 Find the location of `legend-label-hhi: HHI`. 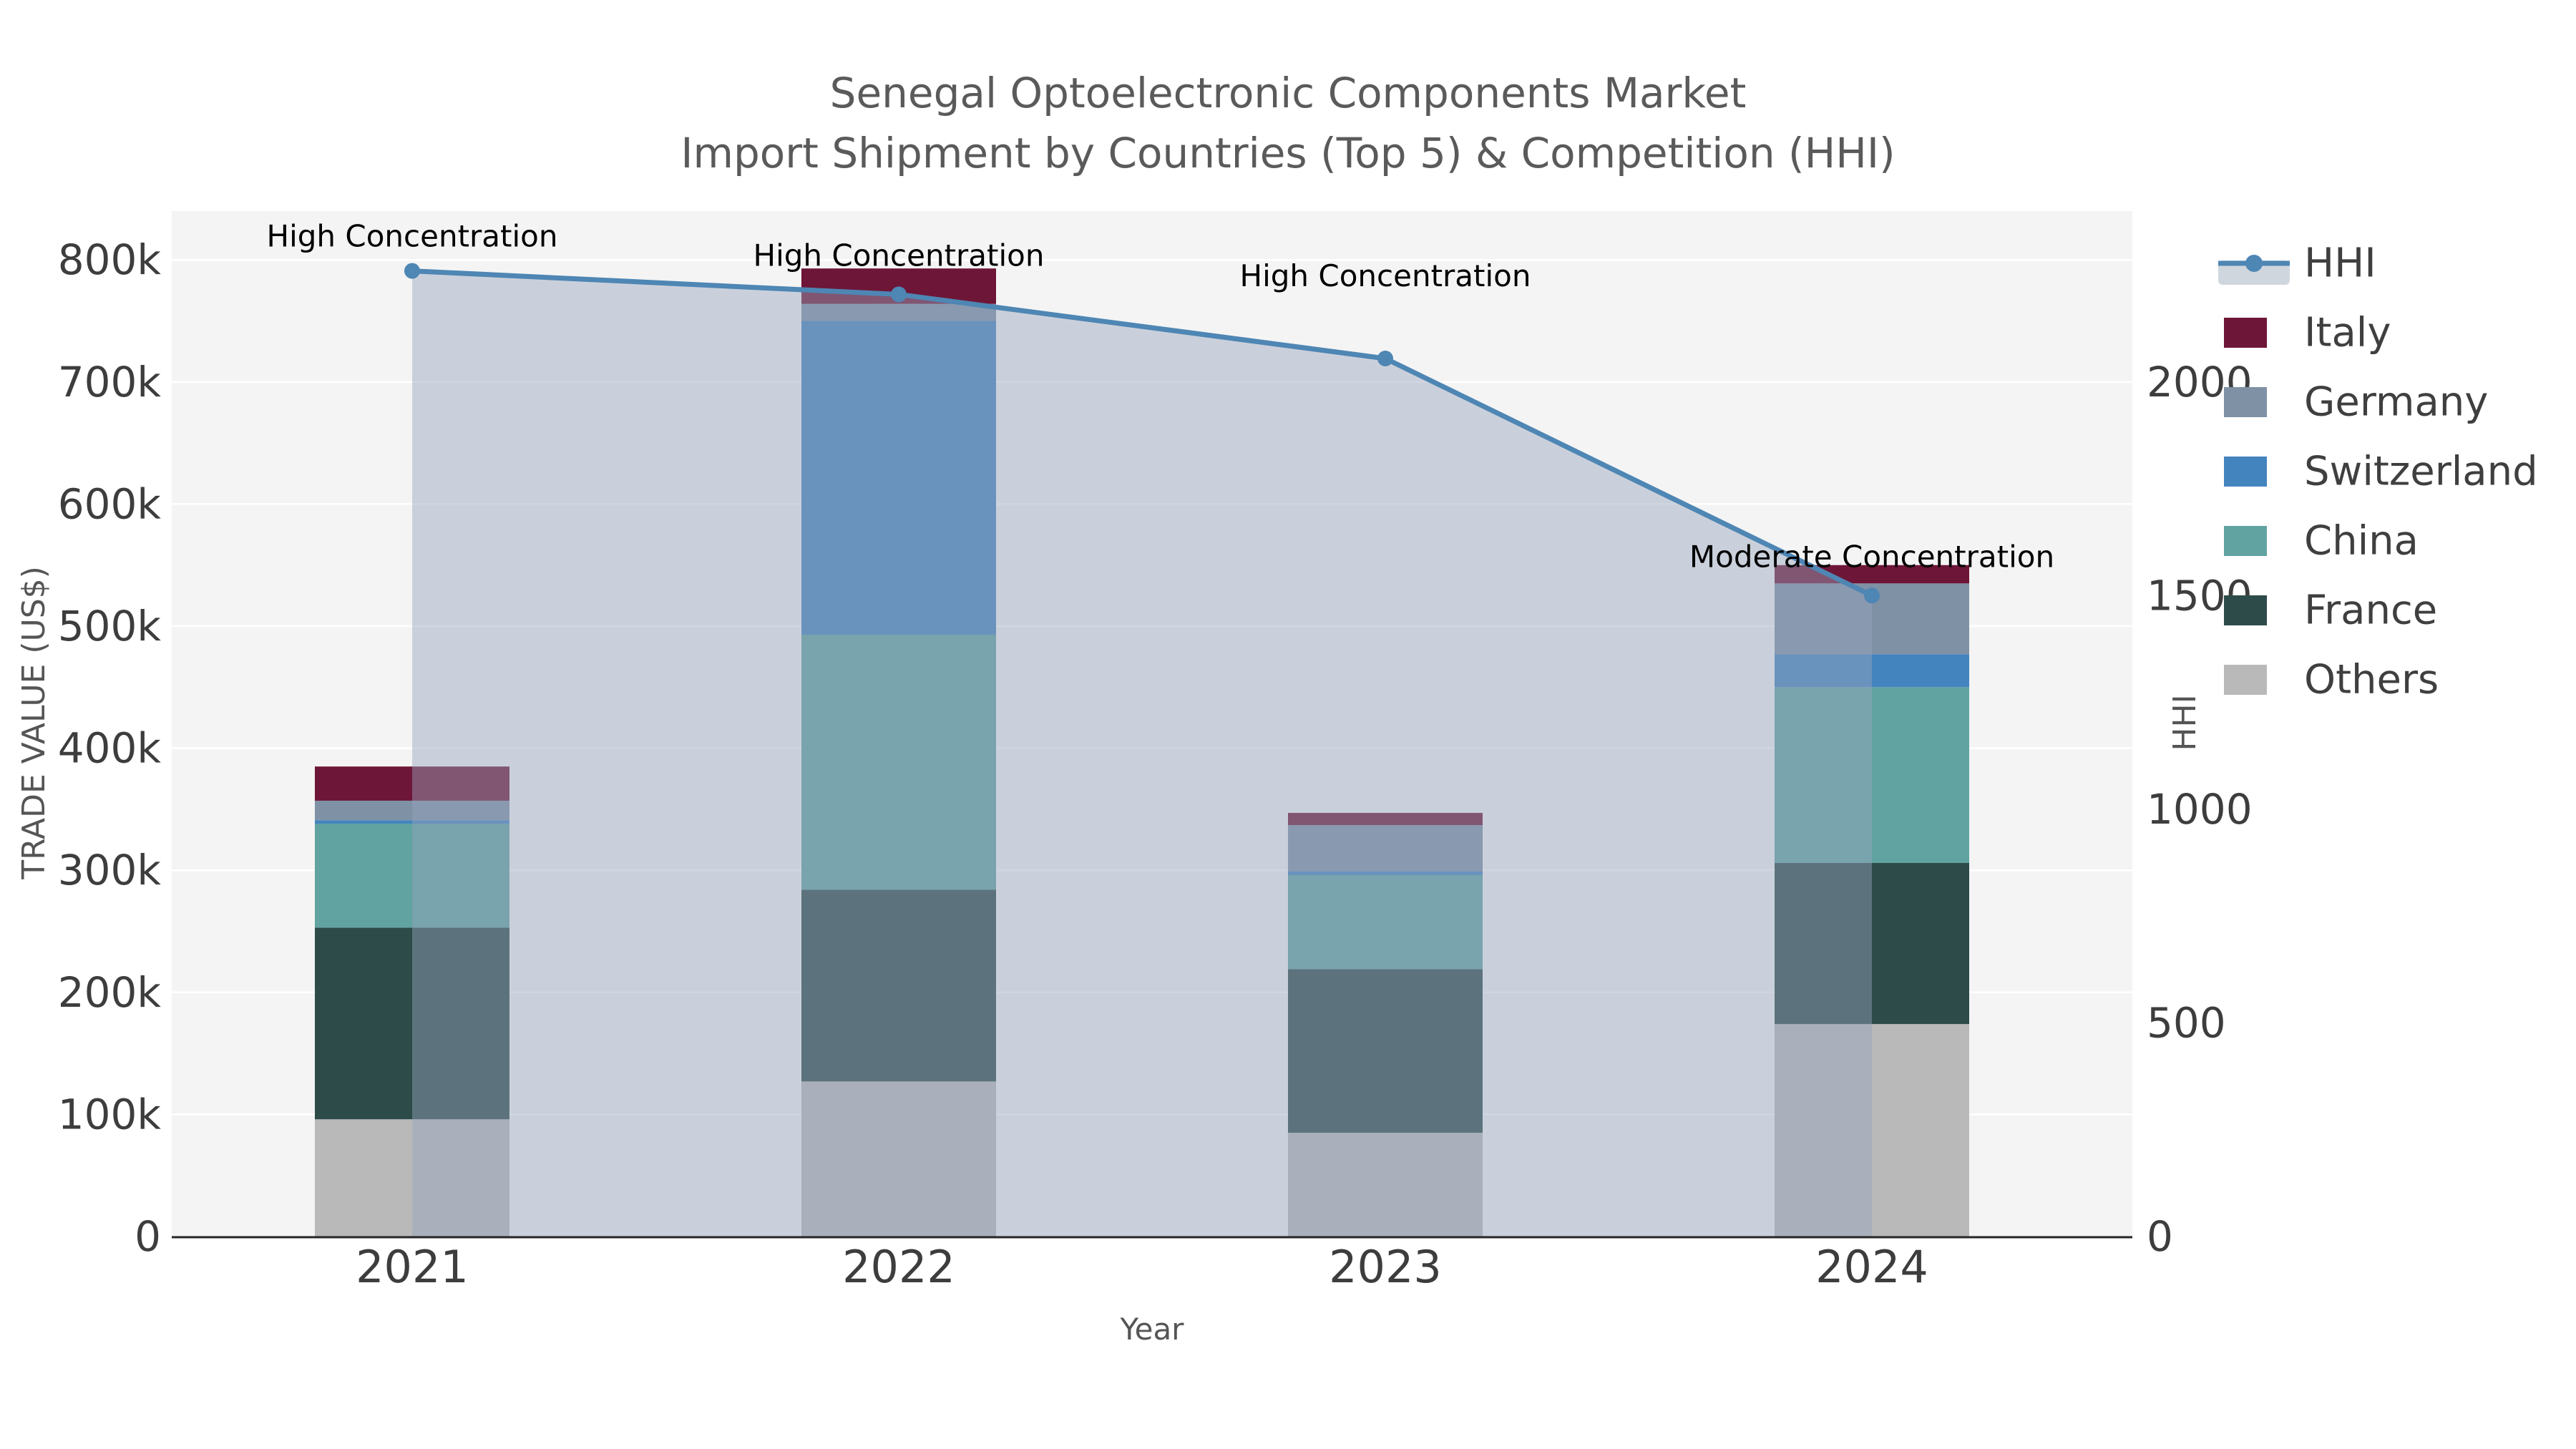

legend-label-hhi: HHI is located at coordinates (2340, 263).